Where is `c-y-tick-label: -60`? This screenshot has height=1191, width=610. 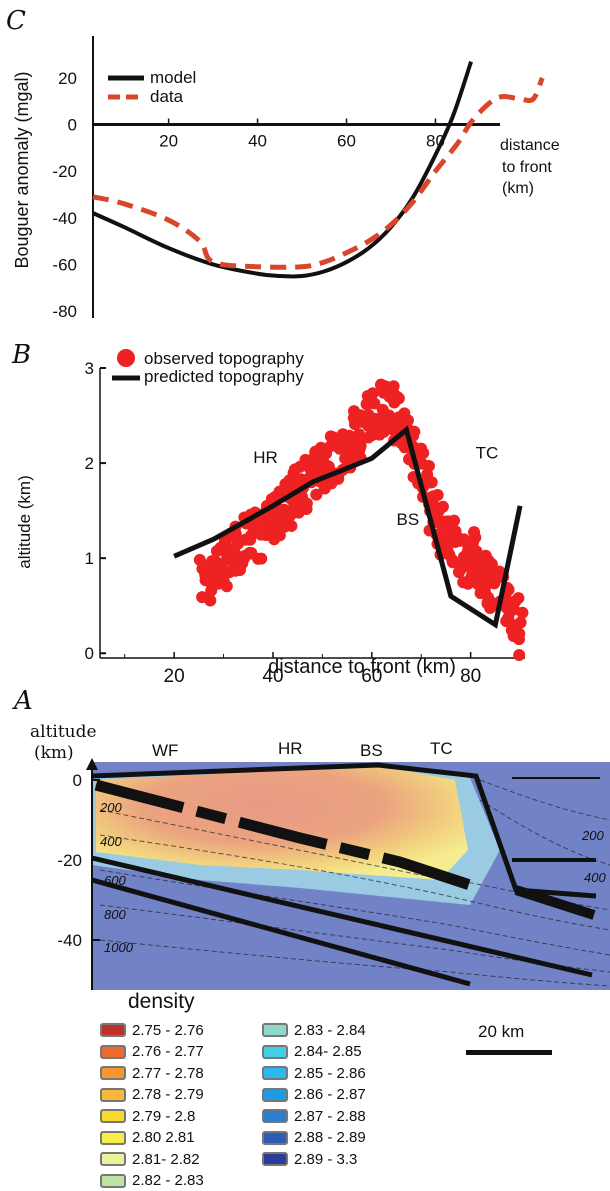
c-y-tick-label: -60 is located at coordinates (64, 264).